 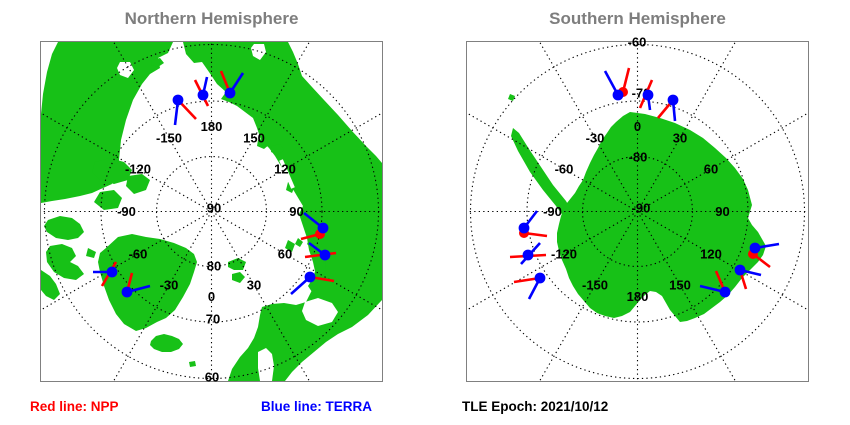 I want to click on alaska-east-siberia, so click(x=106, y=122).